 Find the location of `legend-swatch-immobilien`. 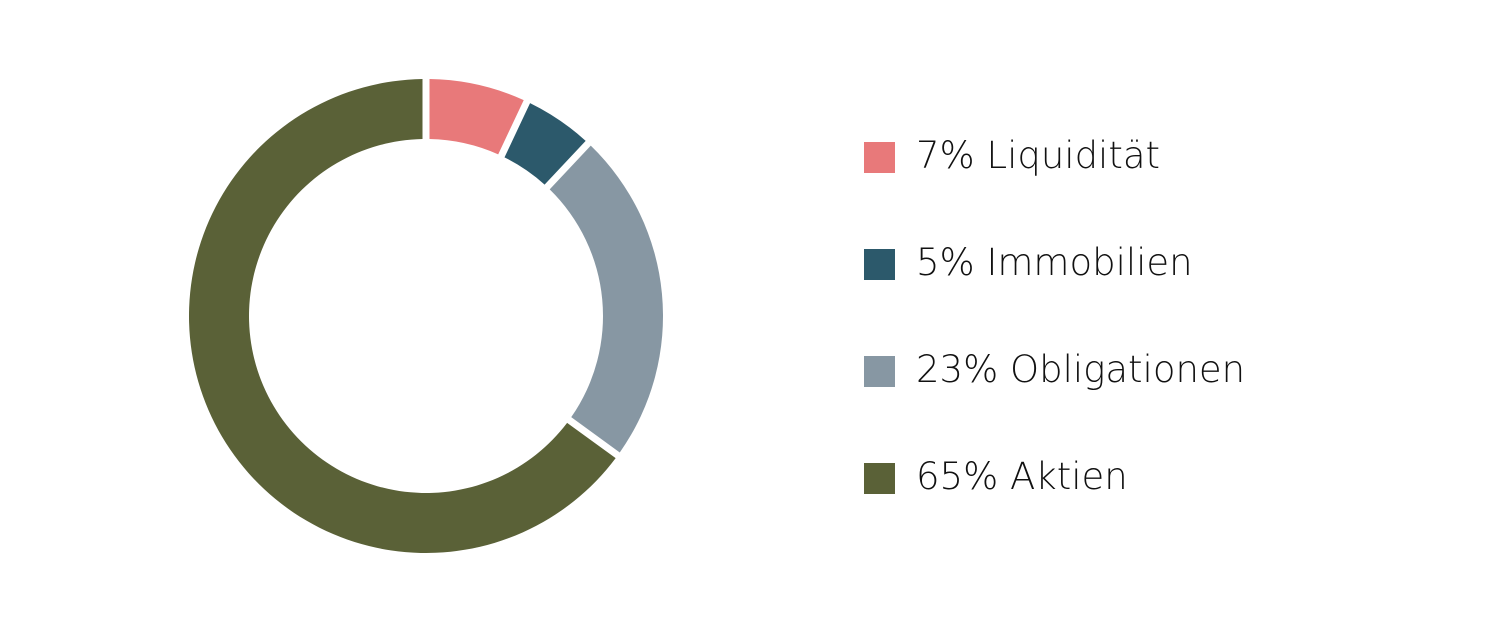

legend-swatch-immobilien is located at coordinates (879, 264).